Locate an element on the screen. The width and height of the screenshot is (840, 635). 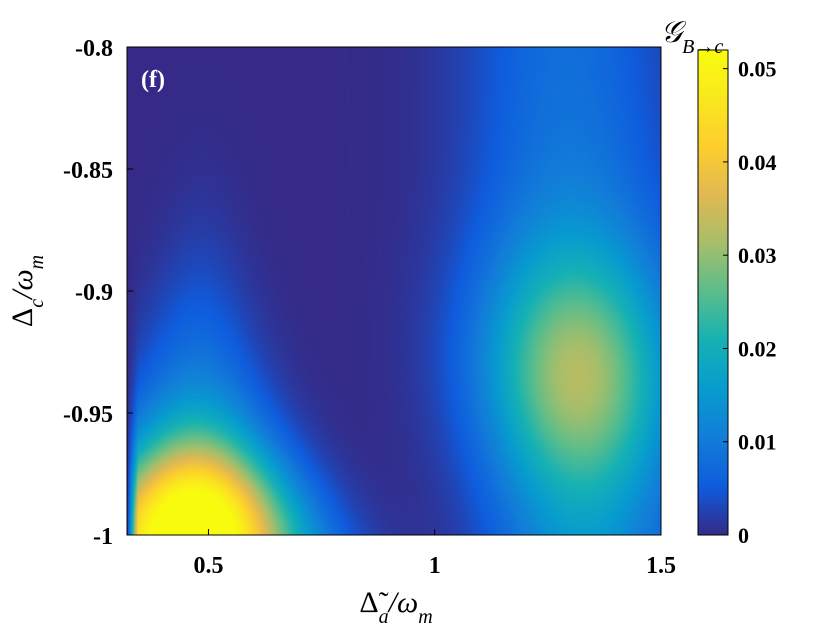
y-tick-label: -1 is located at coordinates (103, 537).